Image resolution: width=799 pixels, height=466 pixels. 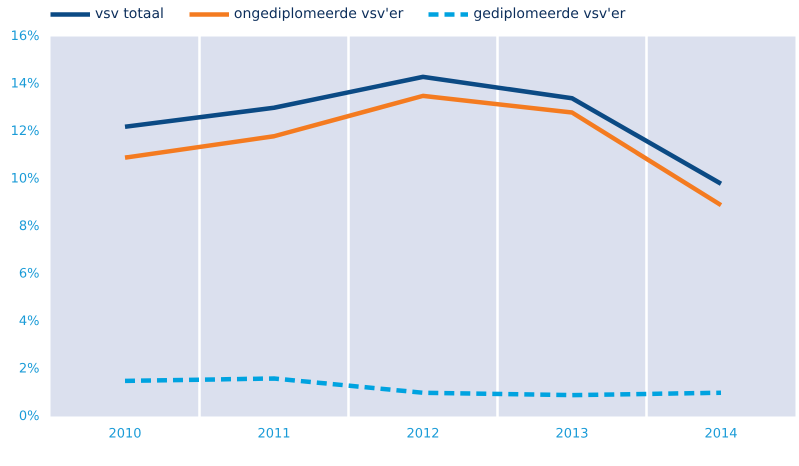 I want to click on legend-label: ongediplomeerde vsv'er, so click(x=319, y=14).